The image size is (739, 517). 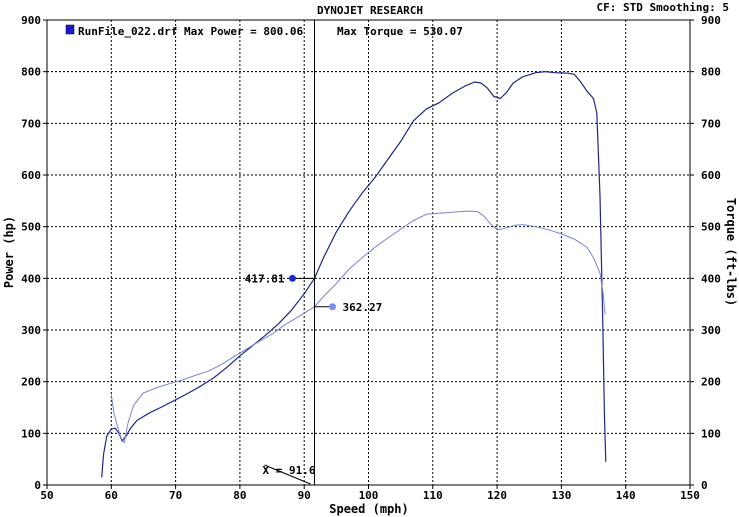 I want to click on legend-run-label: RunFile_022.drf Max Power = 800.06, so click(x=191, y=31).